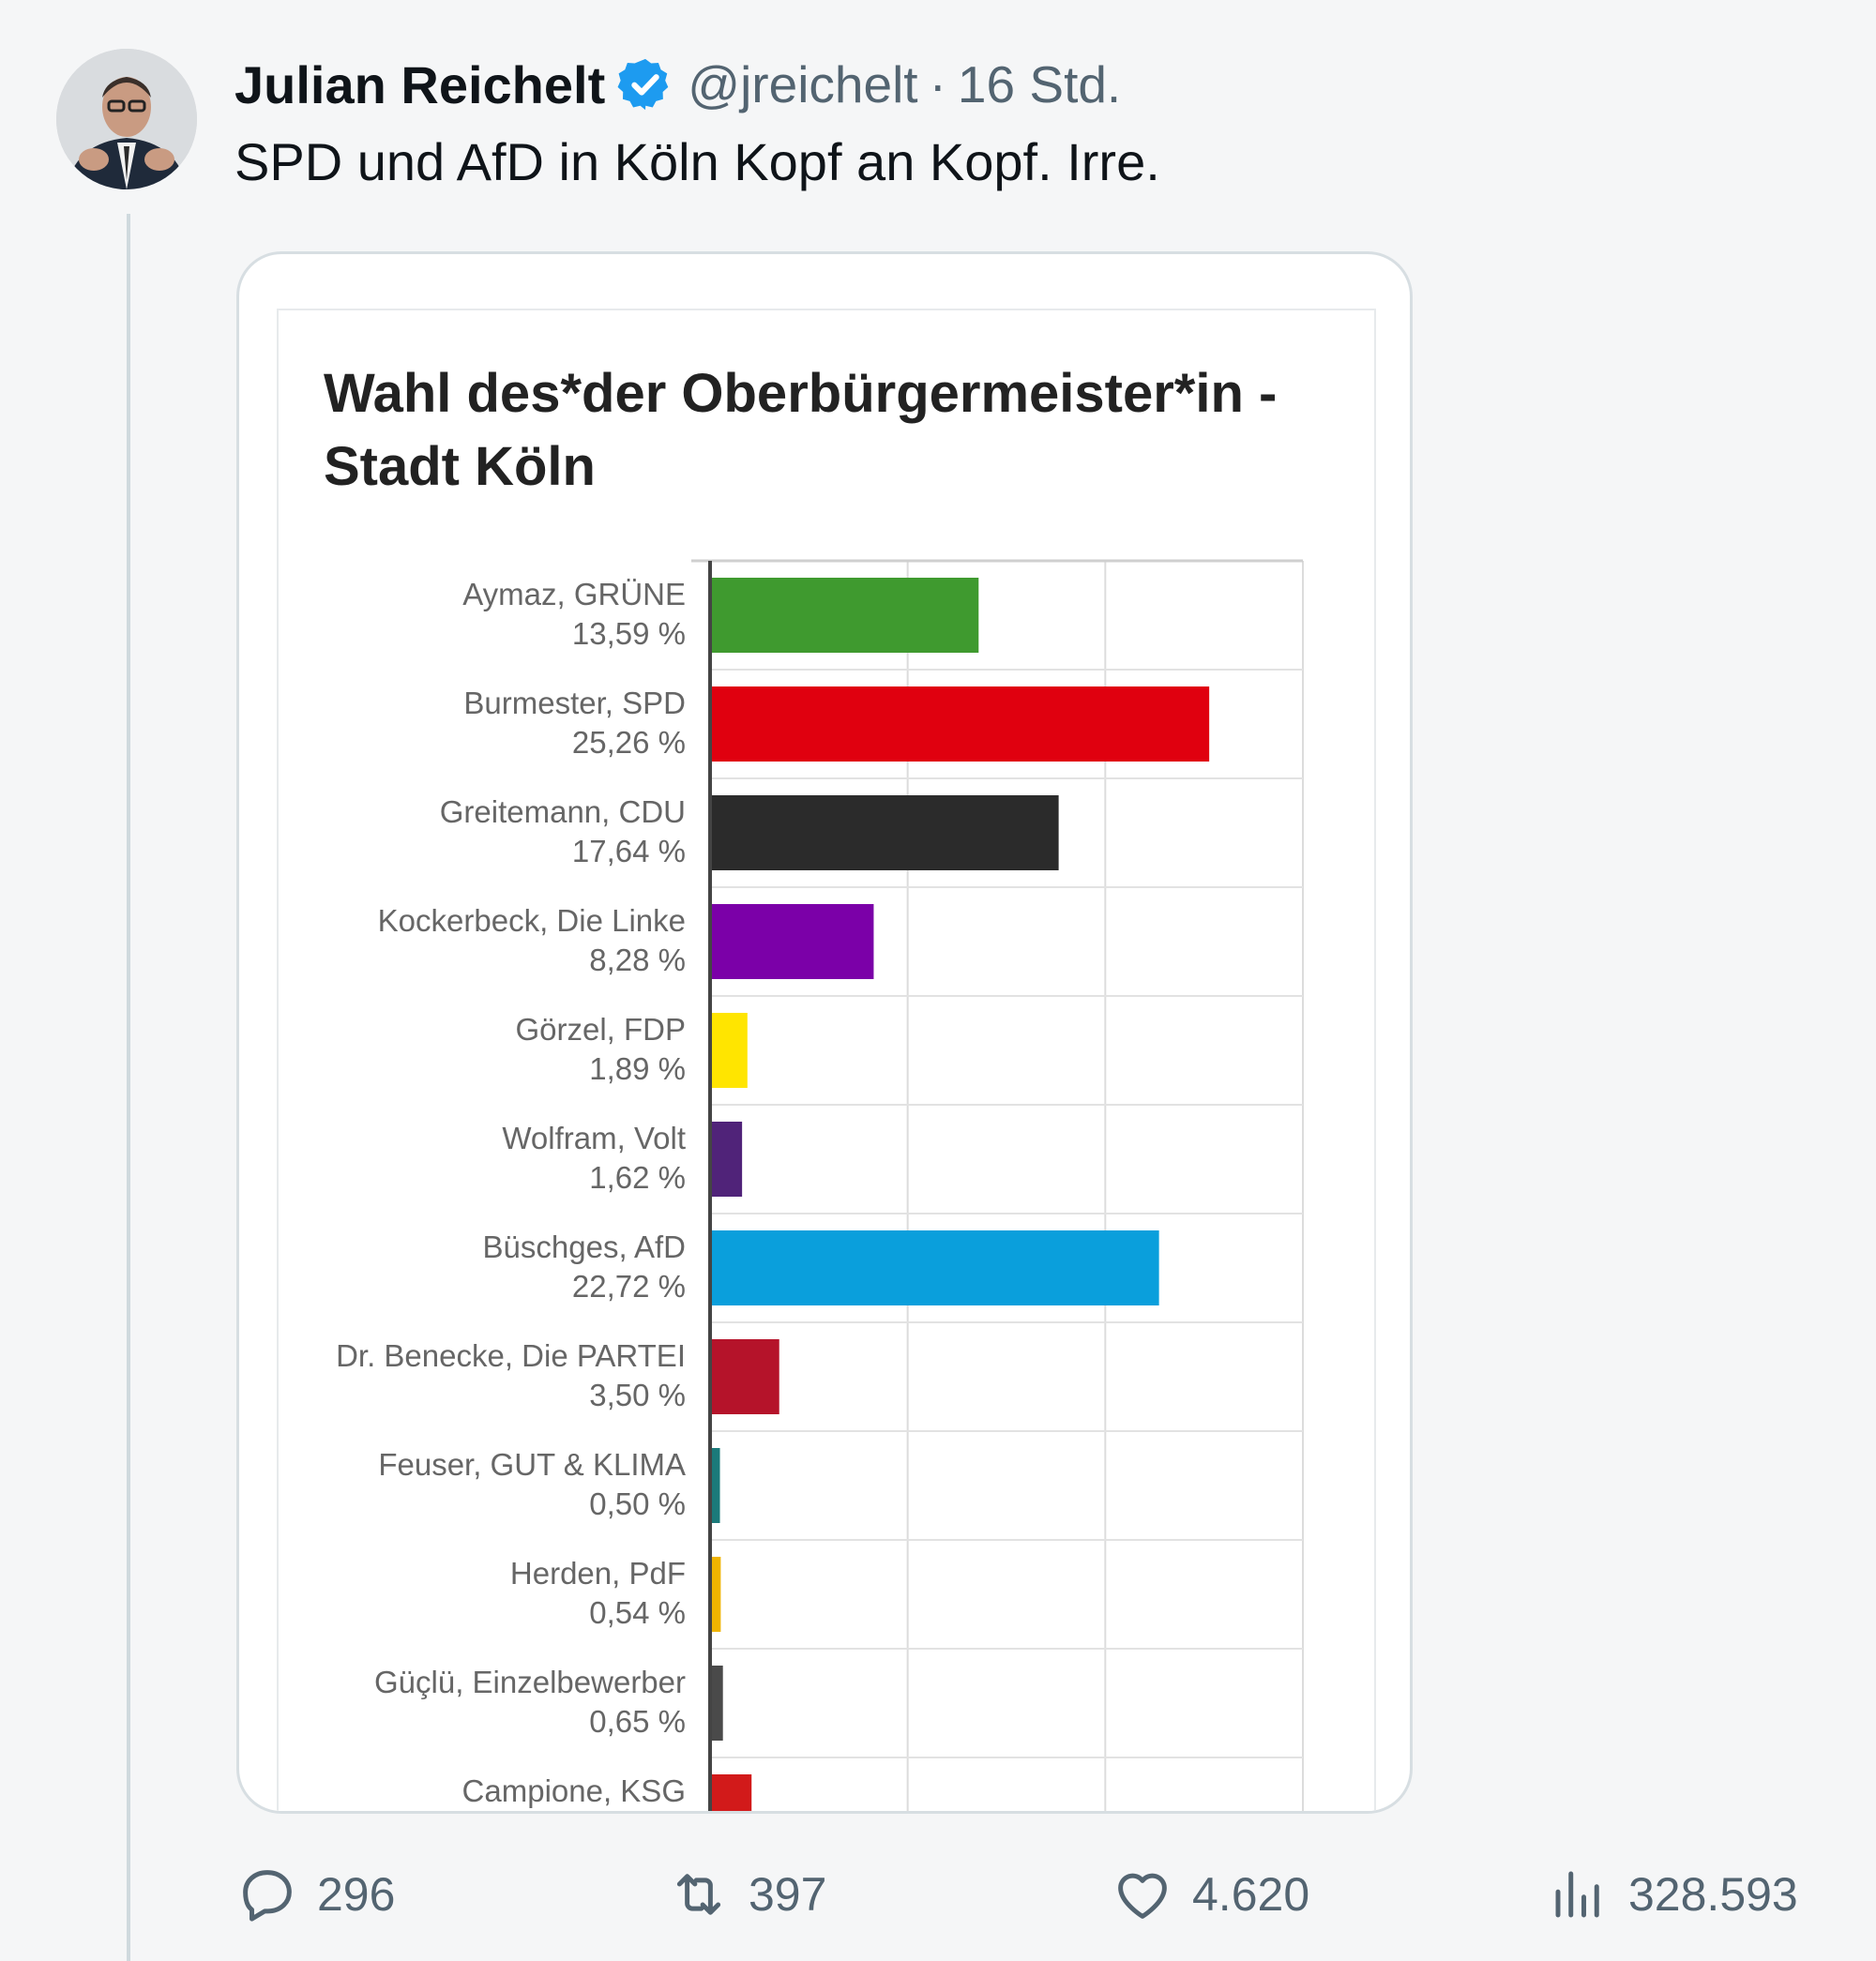 Image resolution: width=1876 pixels, height=1961 pixels. What do you see at coordinates (637, 1069) in the screenshot?
I see `value-label: 1,89 %` at bounding box center [637, 1069].